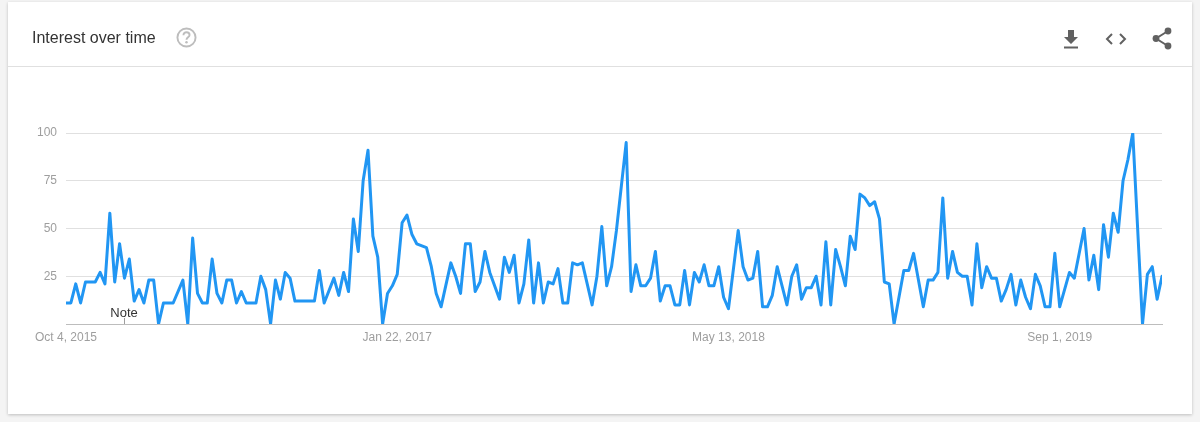 The height and width of the screenshot is (422, 1200). I want to click on x-tick-label: May 13, 2018, so click(729, 336).